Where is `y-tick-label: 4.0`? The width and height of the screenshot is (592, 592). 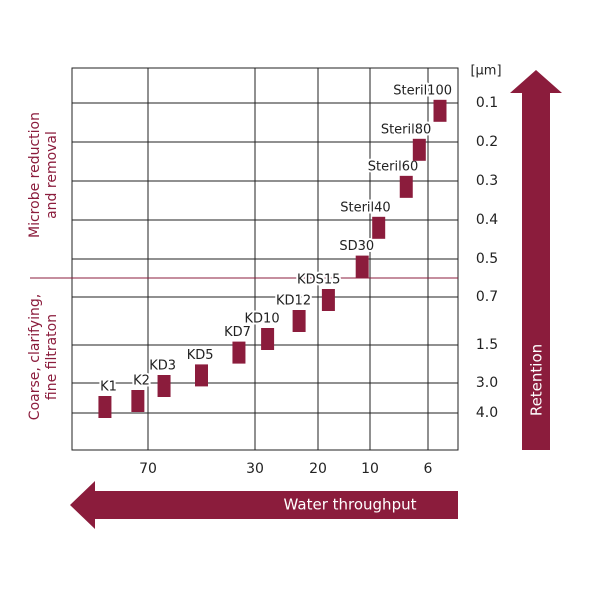 y-tick-label: 4.0 is located at coordinates (487, 413).